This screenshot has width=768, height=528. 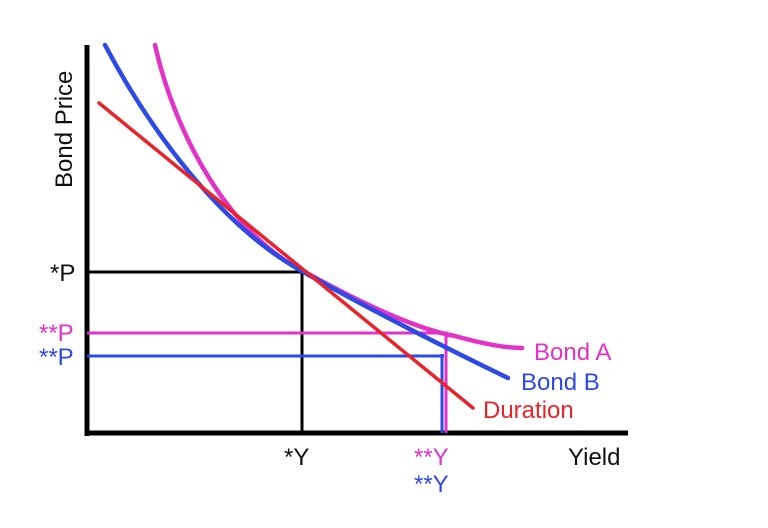 I want to click on y-bond-a-label: **Y, so click(x=431, y=457).